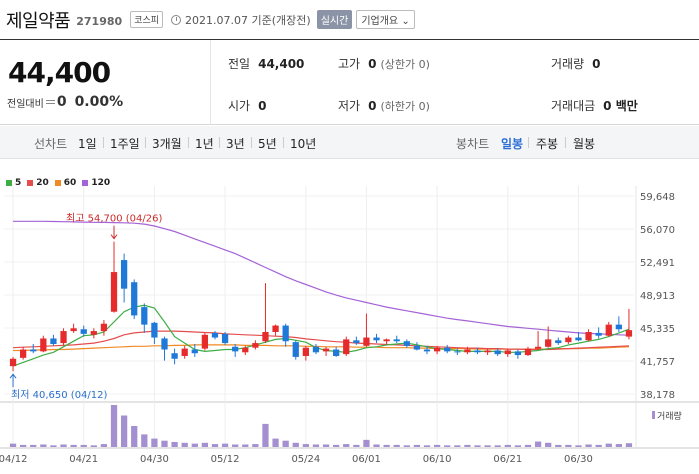 Image resolution: width=699 pixels, height=474 pixels. Describe the element at coordinates (657, 395) in the screenshot. I see `y-tick-label: 38,178` at that location.